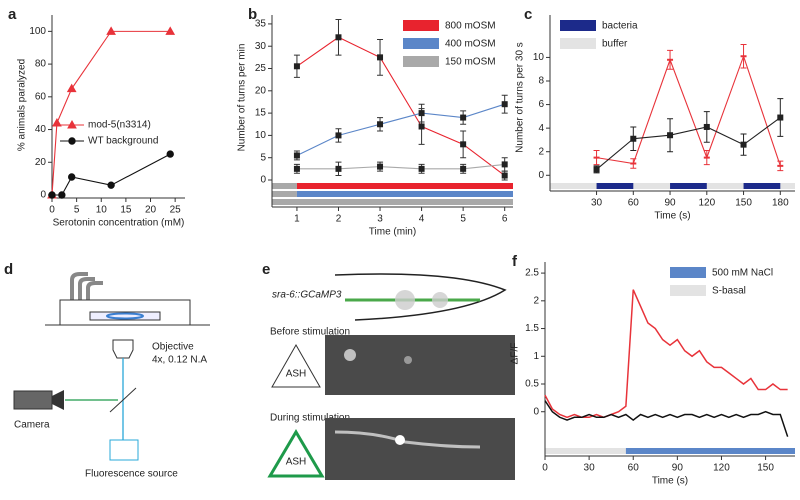  What do you see at coordinates (296, 374) in the screenshot?
I see `label: ASH` at bounding box center [296, 374].